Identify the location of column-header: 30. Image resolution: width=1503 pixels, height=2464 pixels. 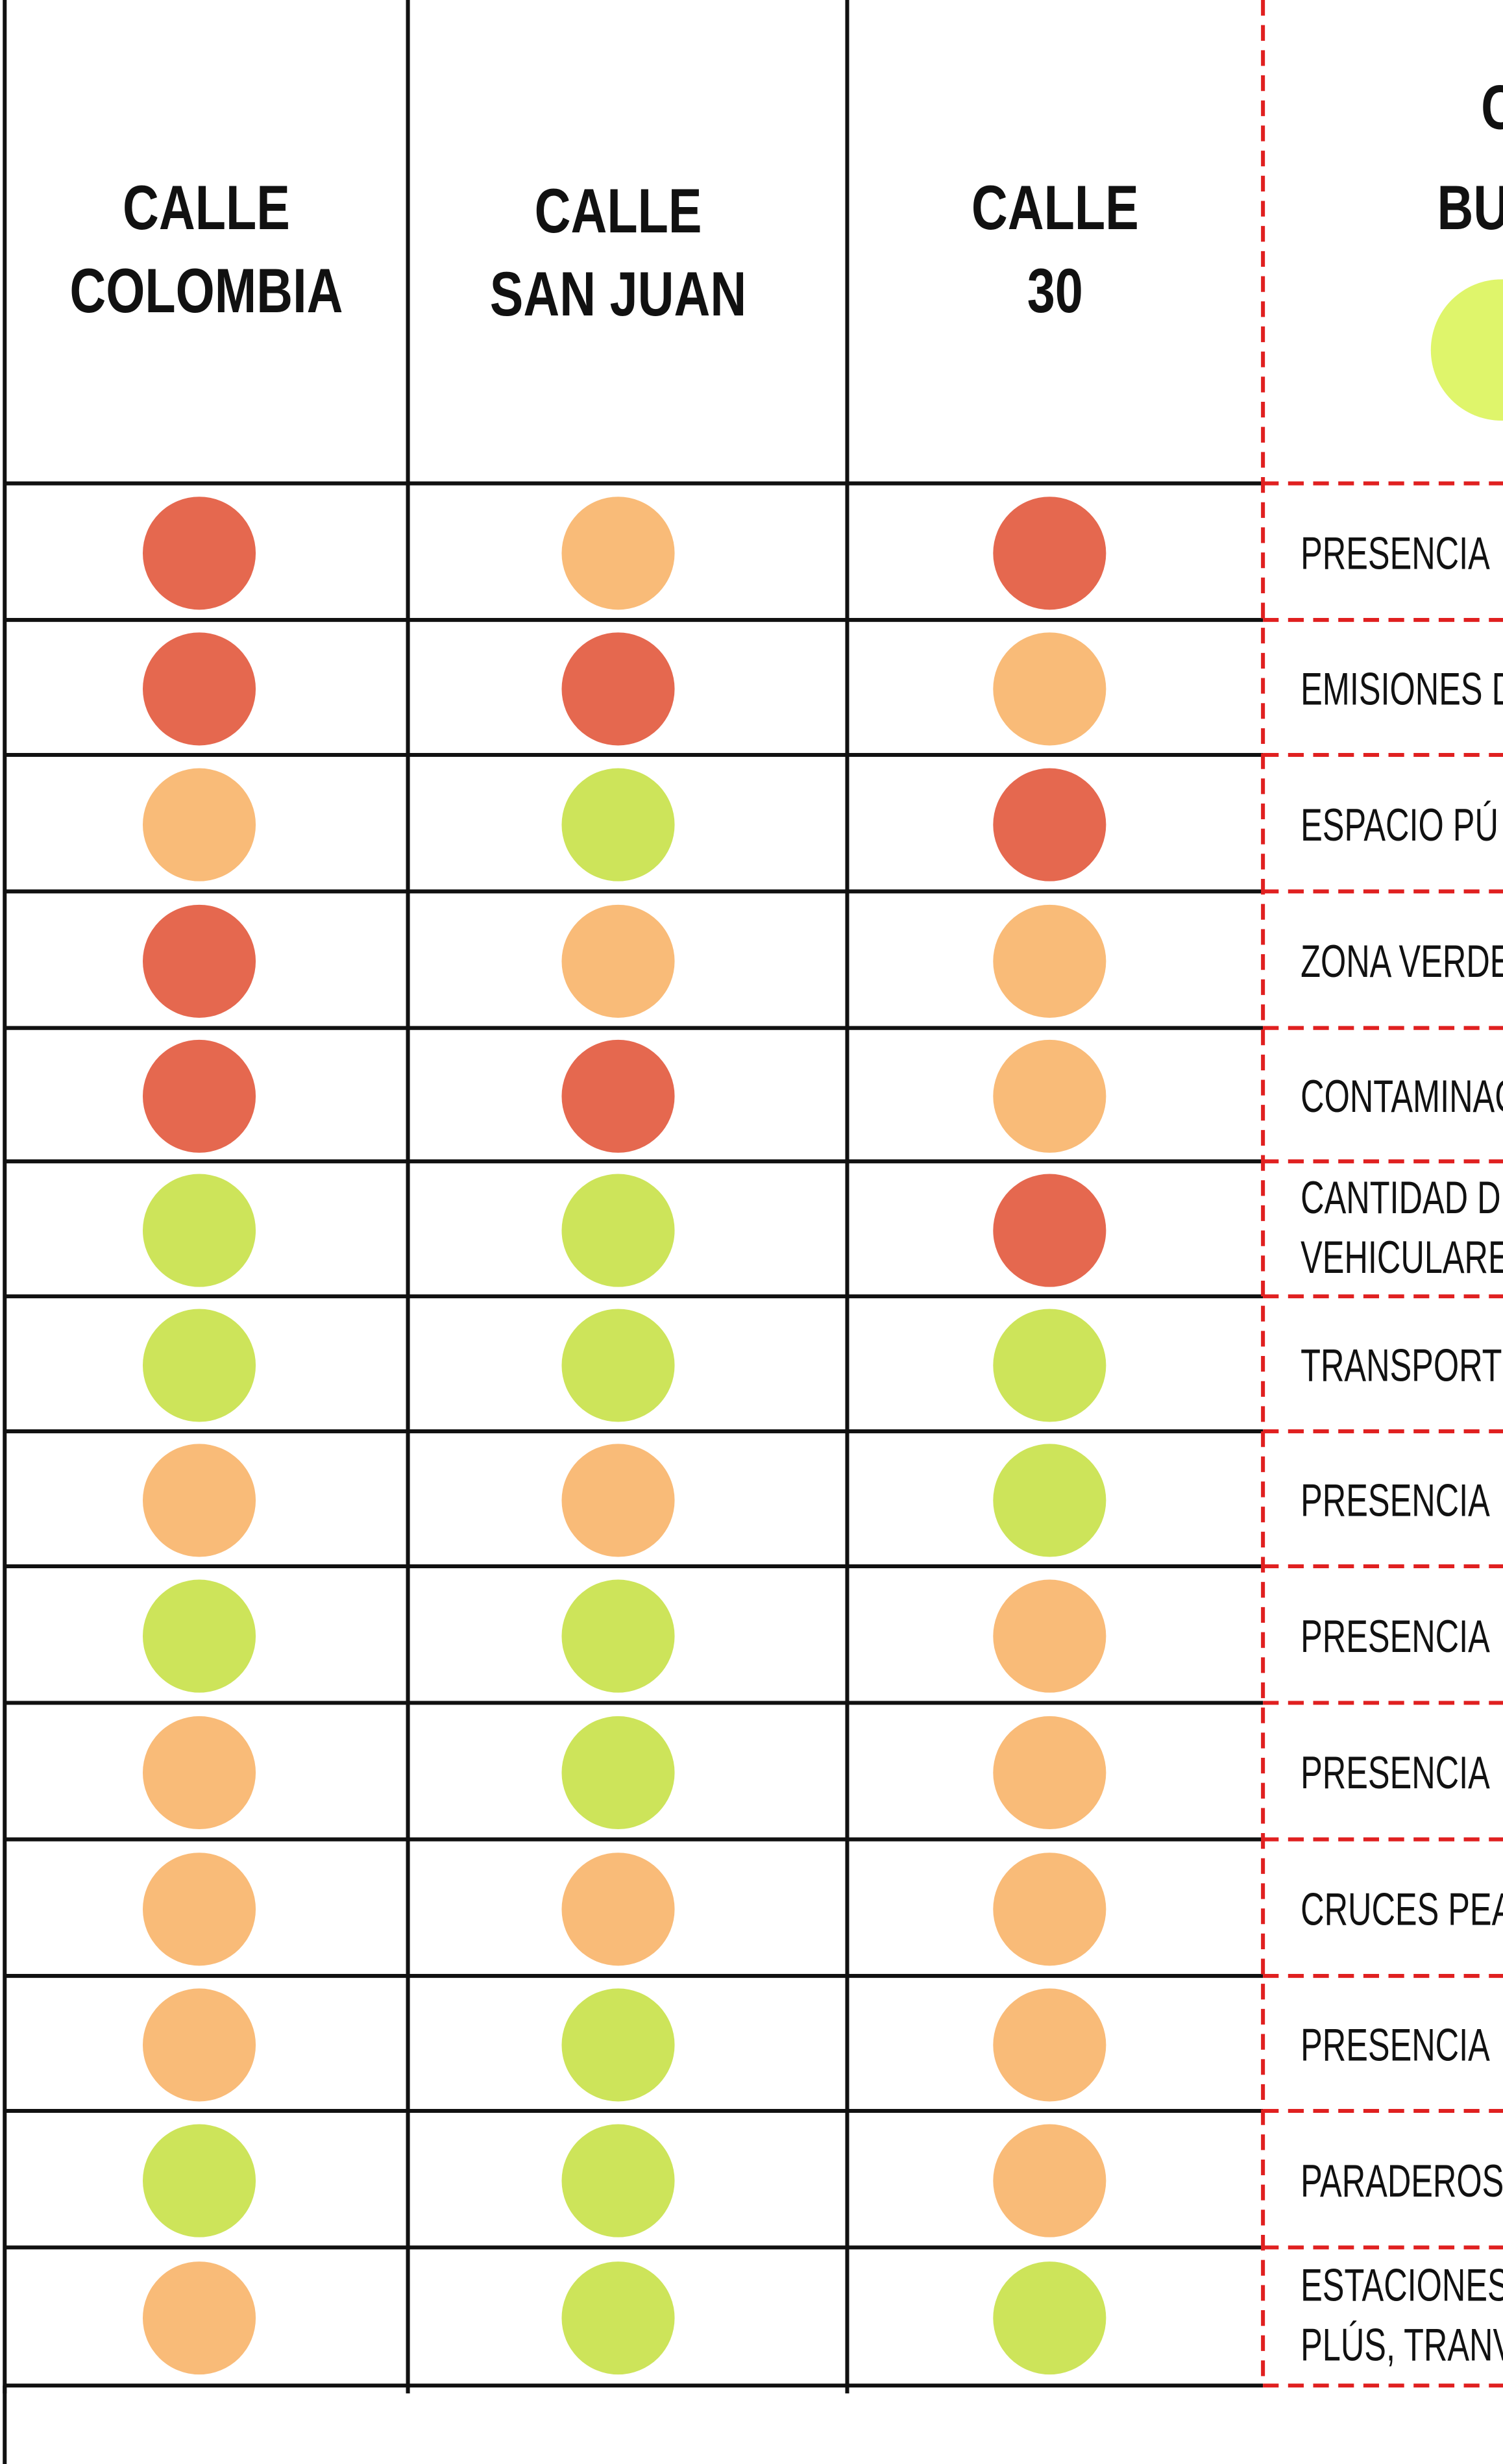
(1055, 291).